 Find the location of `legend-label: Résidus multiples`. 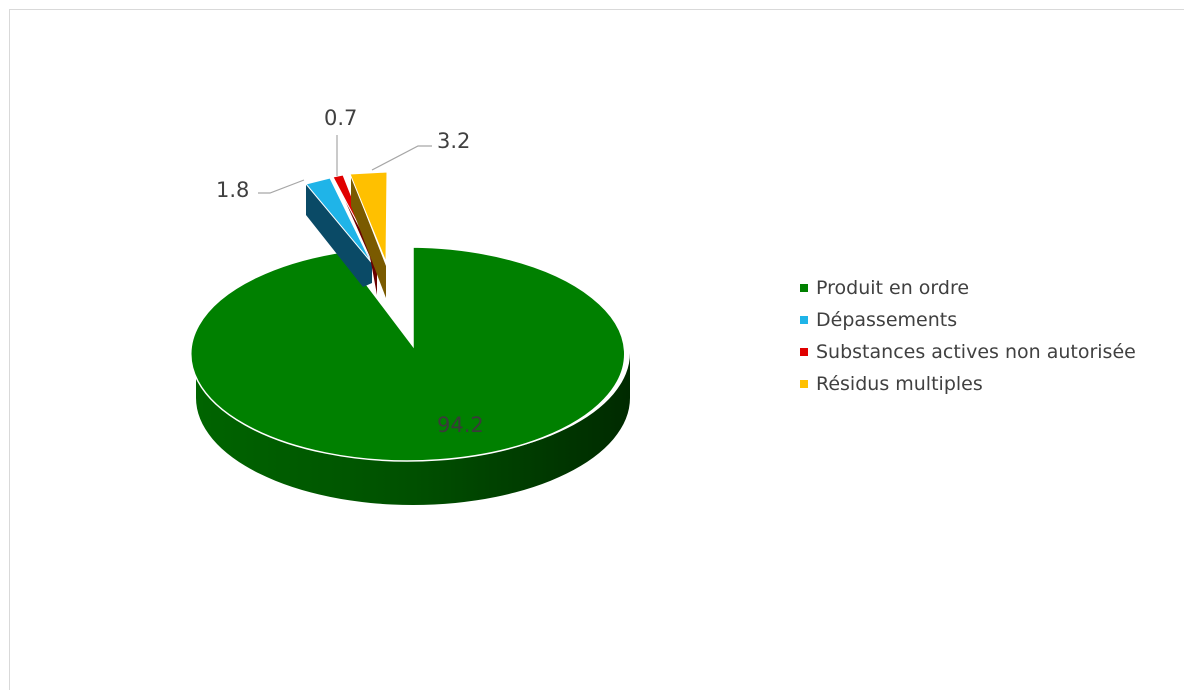

legend-label: Résidus multiples is located at coordinates (899, 384).